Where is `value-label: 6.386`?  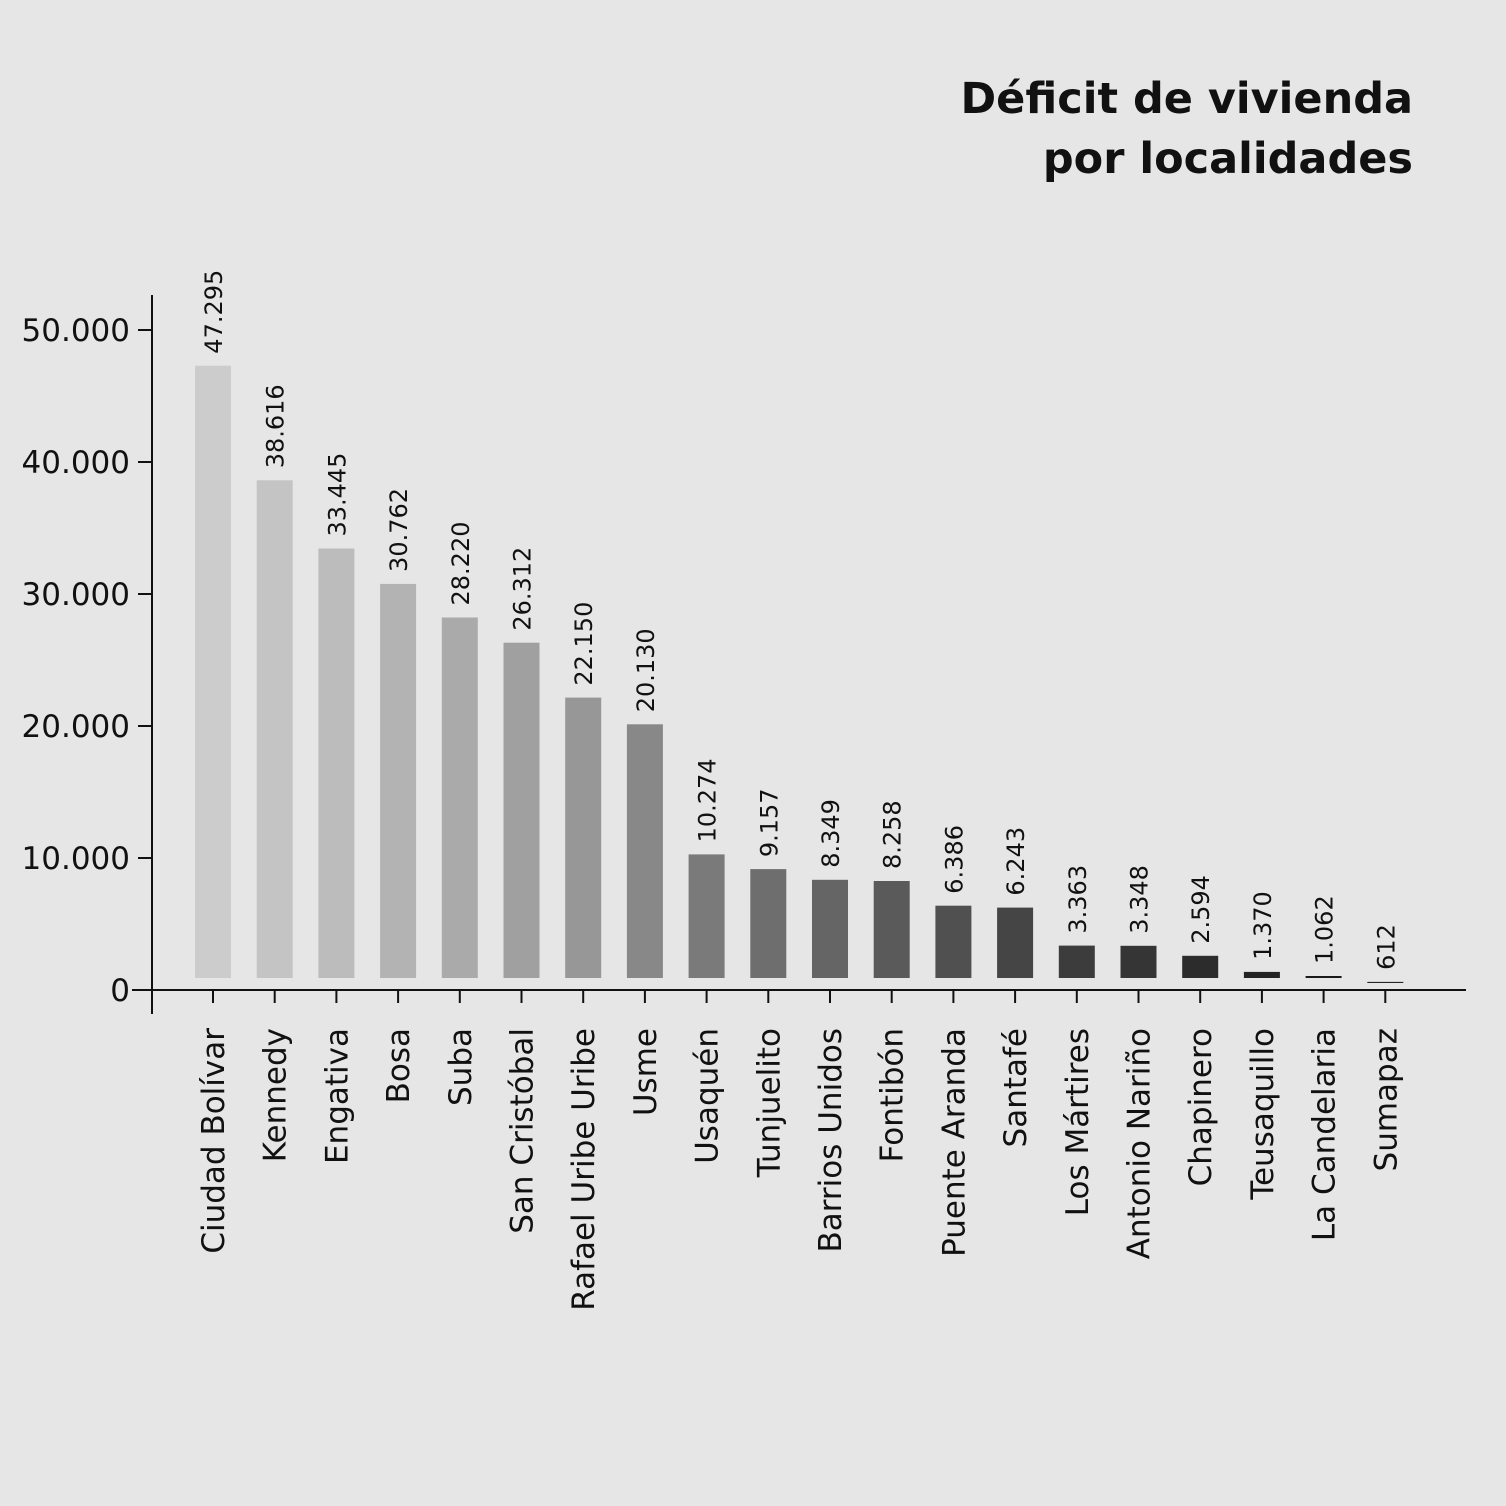 value-label: 6.386 is located at coordinates (954, 859).